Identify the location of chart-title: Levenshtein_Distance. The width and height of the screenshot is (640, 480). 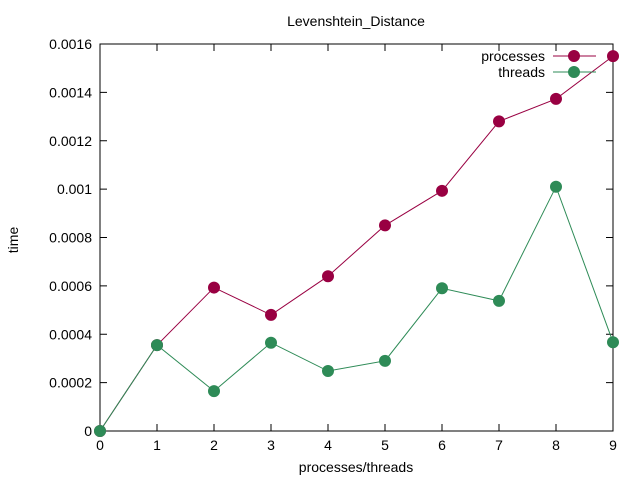
(356, 21).